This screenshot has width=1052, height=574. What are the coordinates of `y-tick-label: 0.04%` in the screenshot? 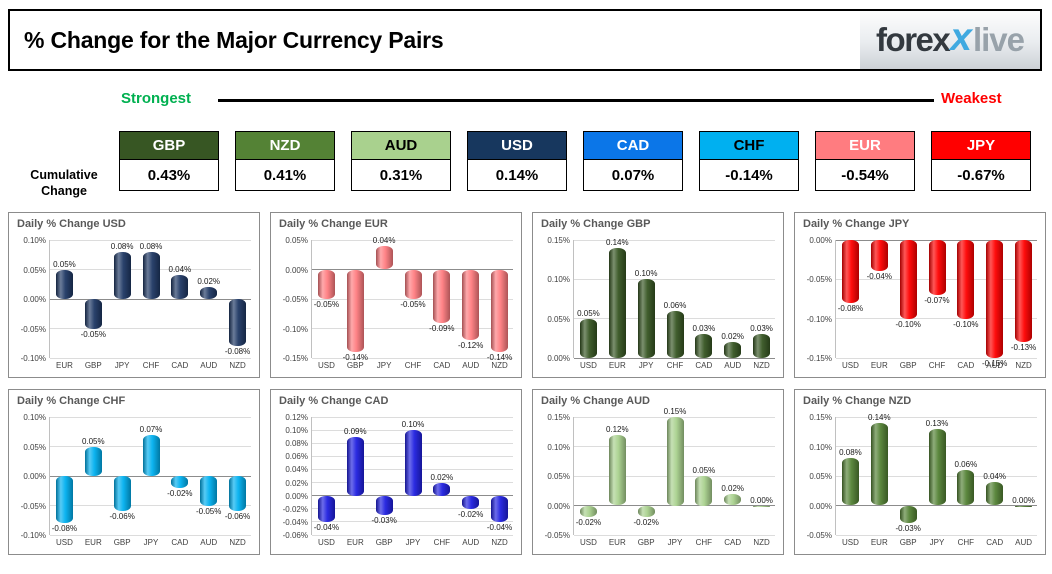 It's located at (296, 470).